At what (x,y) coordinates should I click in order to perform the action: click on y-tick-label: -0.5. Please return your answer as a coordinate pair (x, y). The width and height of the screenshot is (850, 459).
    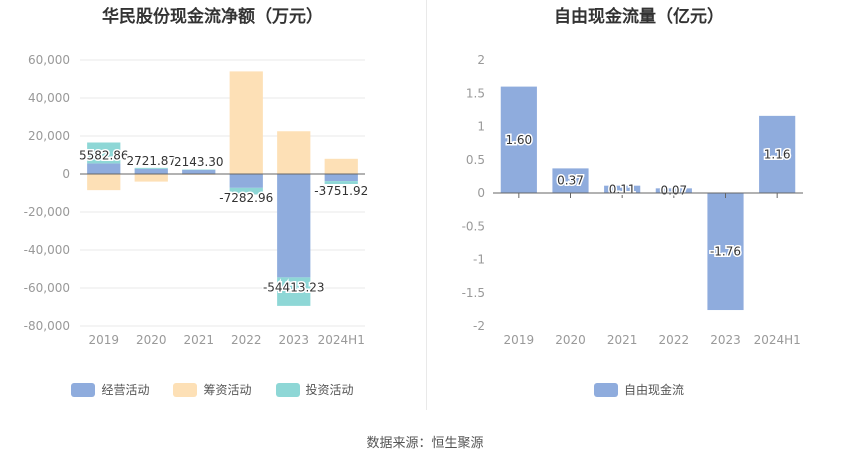
    Looking at the image, I should click on (473, 226).